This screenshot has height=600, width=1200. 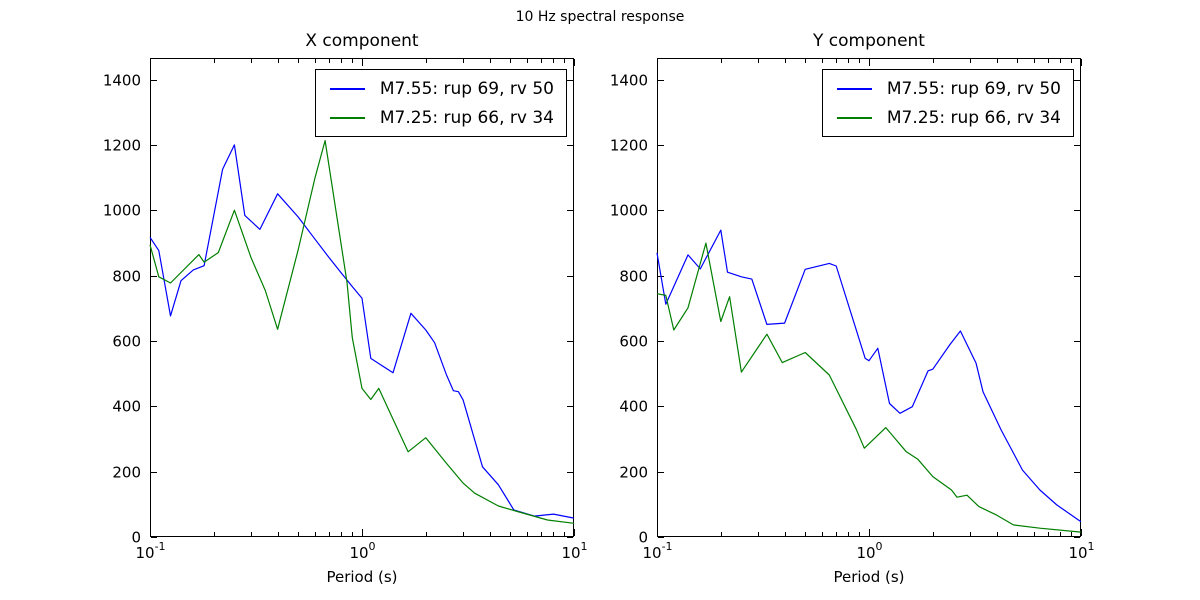 I want to click on subplot-y-title: Y component, so click(x=869, y=41).